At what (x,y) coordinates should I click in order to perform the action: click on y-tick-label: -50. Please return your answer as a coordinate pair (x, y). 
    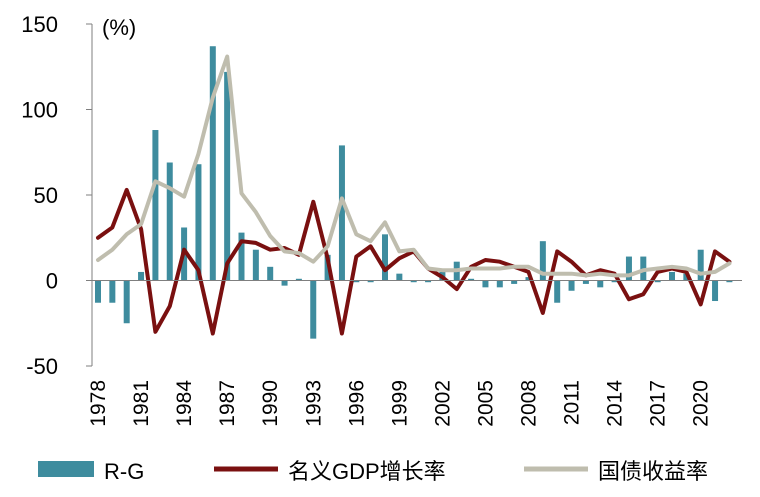
    Looking at the image, I should click on (42, 366).